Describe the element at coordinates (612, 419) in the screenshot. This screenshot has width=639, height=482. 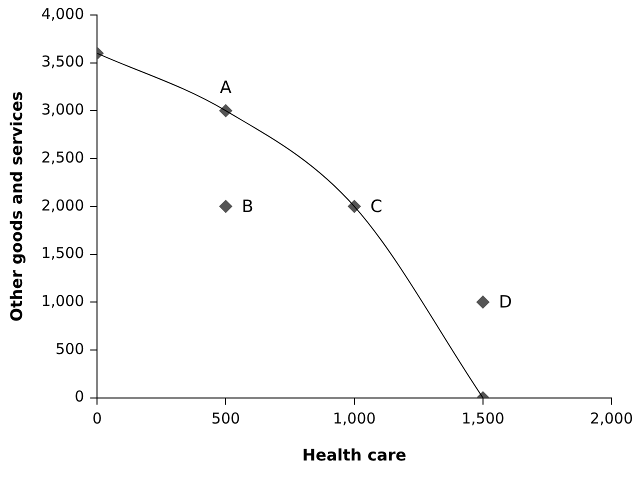
I see `x-tick-label: 2,000` at that location.